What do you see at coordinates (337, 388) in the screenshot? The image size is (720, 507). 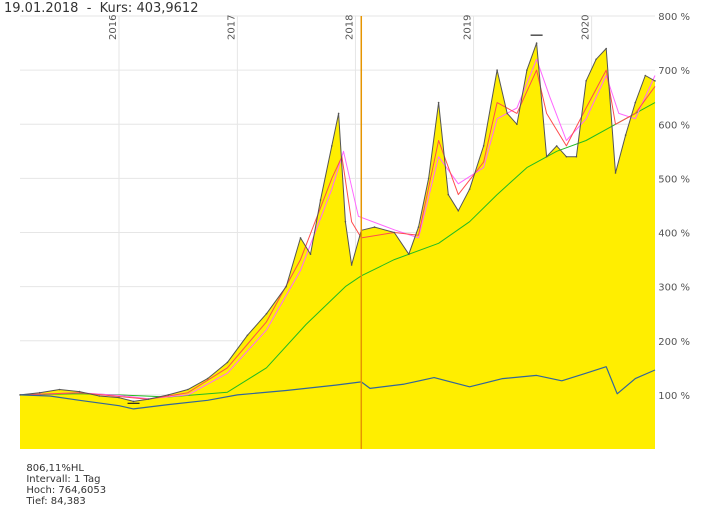 I see `series-benchmark` at bounding box center [337, 388].